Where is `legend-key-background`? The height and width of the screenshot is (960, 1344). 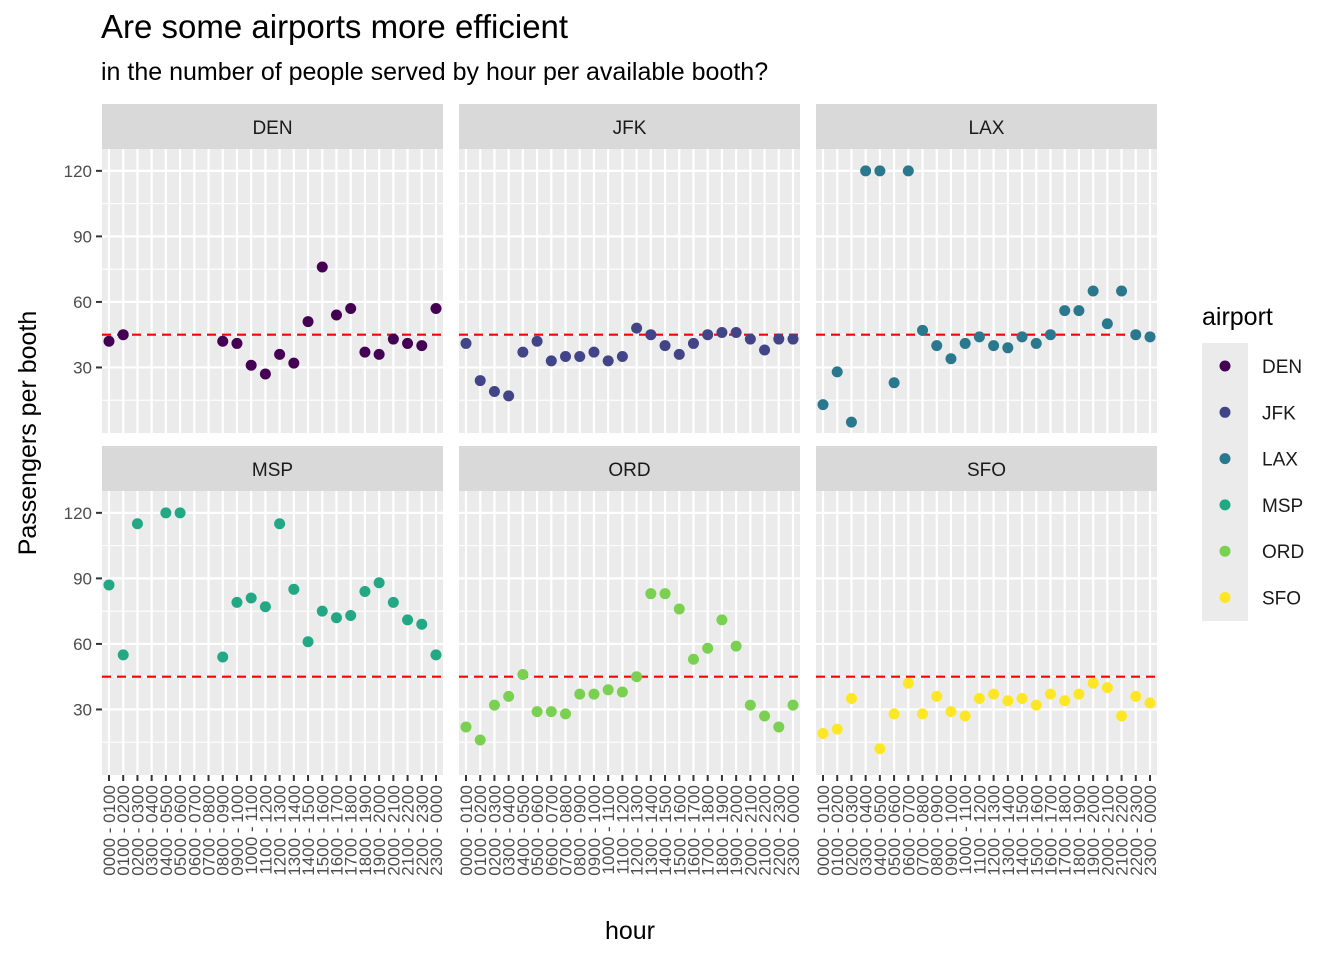 legend-key-background is located at coordinates (1225, 482).